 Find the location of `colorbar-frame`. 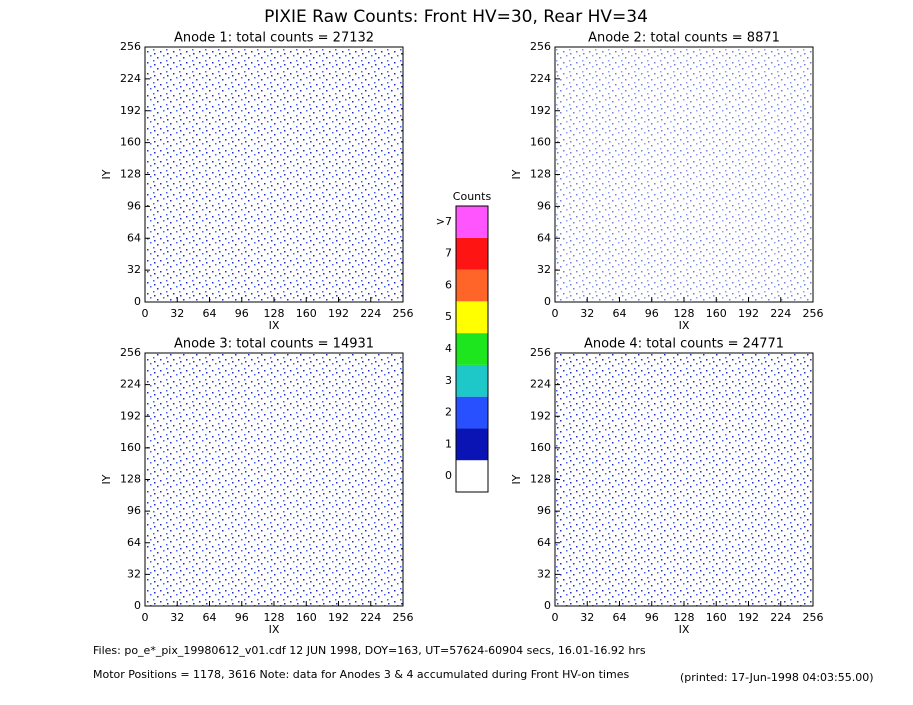

colorbar-frame is located at coordinates (472, 349).